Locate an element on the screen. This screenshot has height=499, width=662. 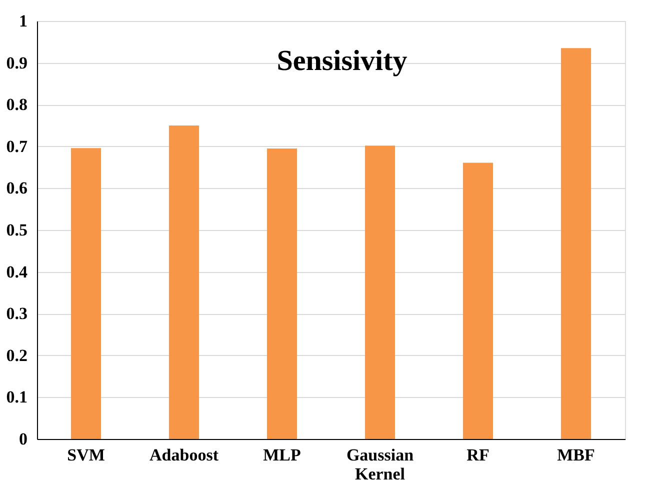
y-tick-label: 0 is located at coordinates (23, 439).